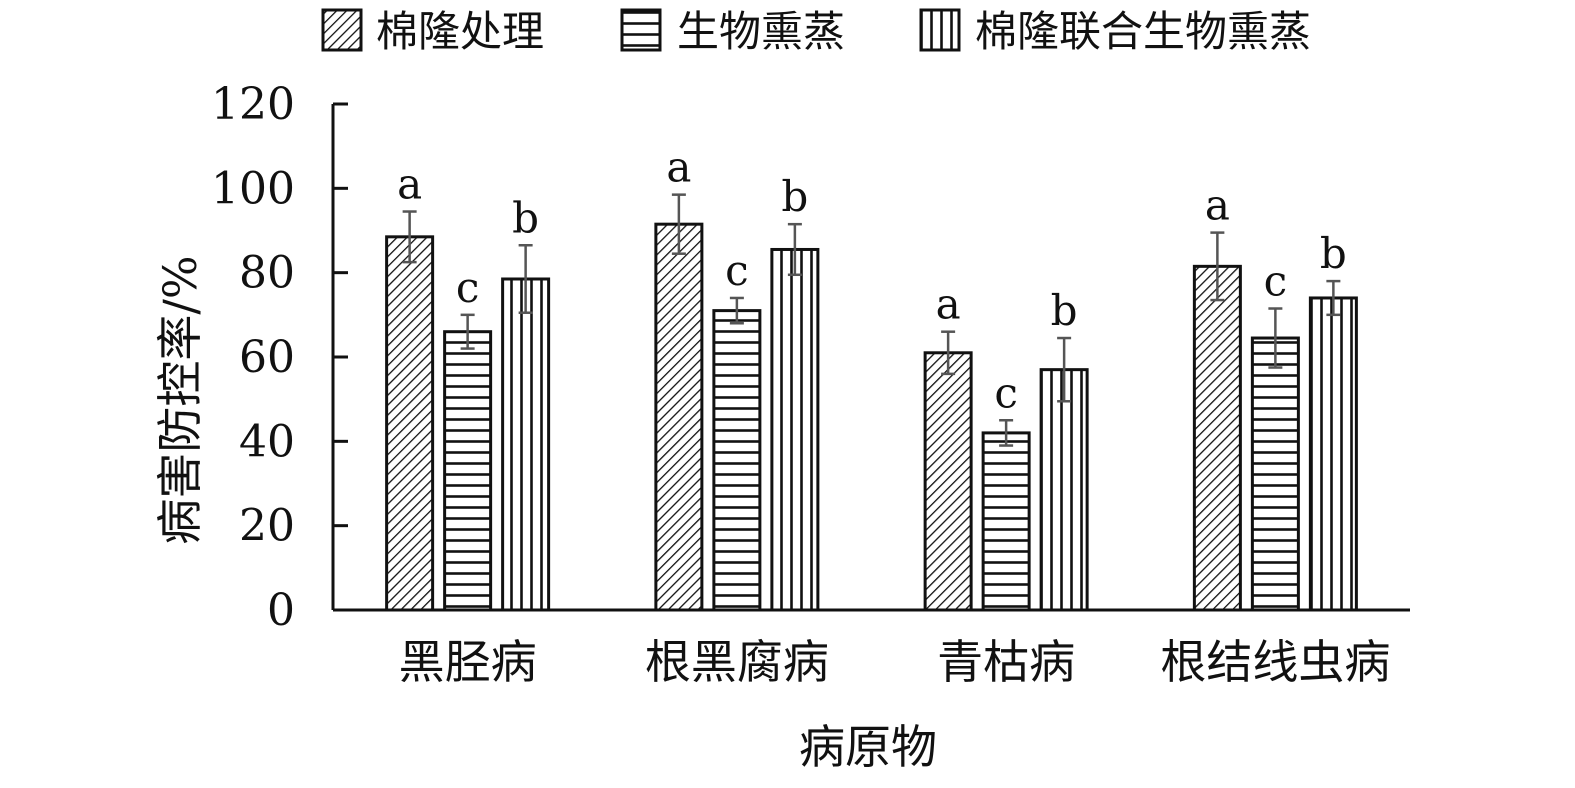 The width and height of the screenshot is (1575, 788). I want to click on x-axis: 黑胫病 根黑腐病 青枯病 根结线虫病, so click(871, 648).